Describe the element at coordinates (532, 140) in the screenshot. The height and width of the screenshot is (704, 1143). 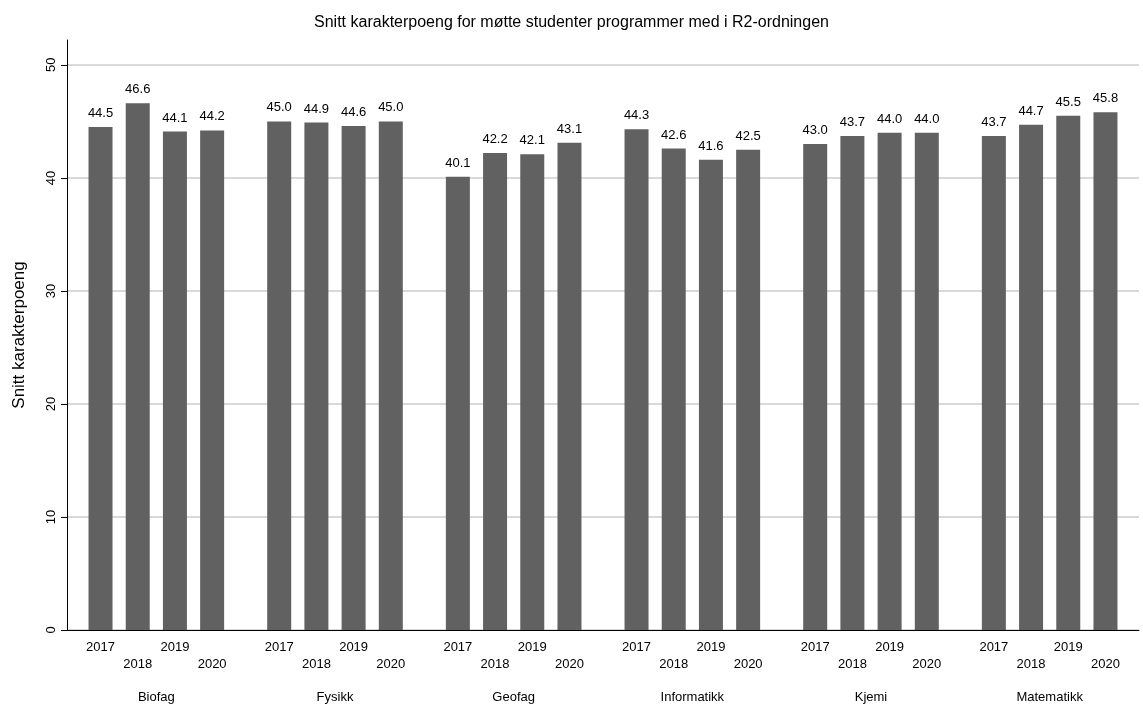
I see `data-label: 42.1` at that location.